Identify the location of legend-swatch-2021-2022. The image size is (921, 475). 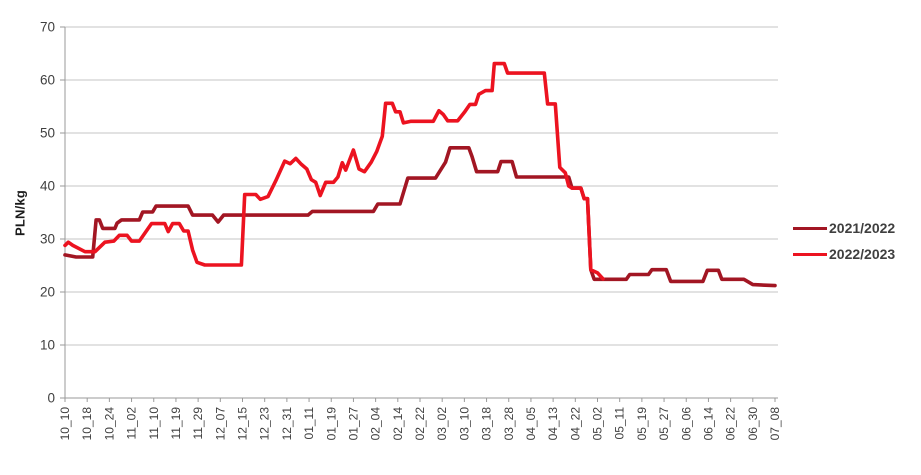
(810, 228).